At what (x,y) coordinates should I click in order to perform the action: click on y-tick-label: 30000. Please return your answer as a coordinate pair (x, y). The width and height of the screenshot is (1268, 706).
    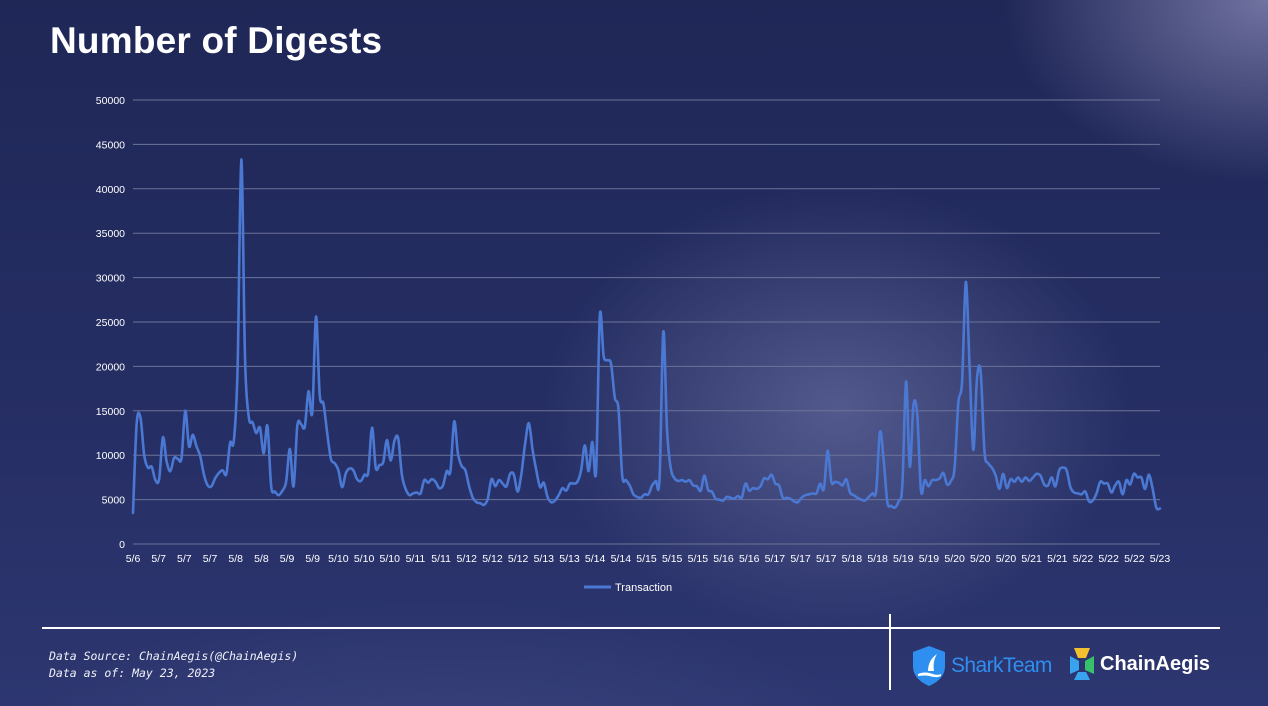
    Looking at the image, I should click on (110, 279).